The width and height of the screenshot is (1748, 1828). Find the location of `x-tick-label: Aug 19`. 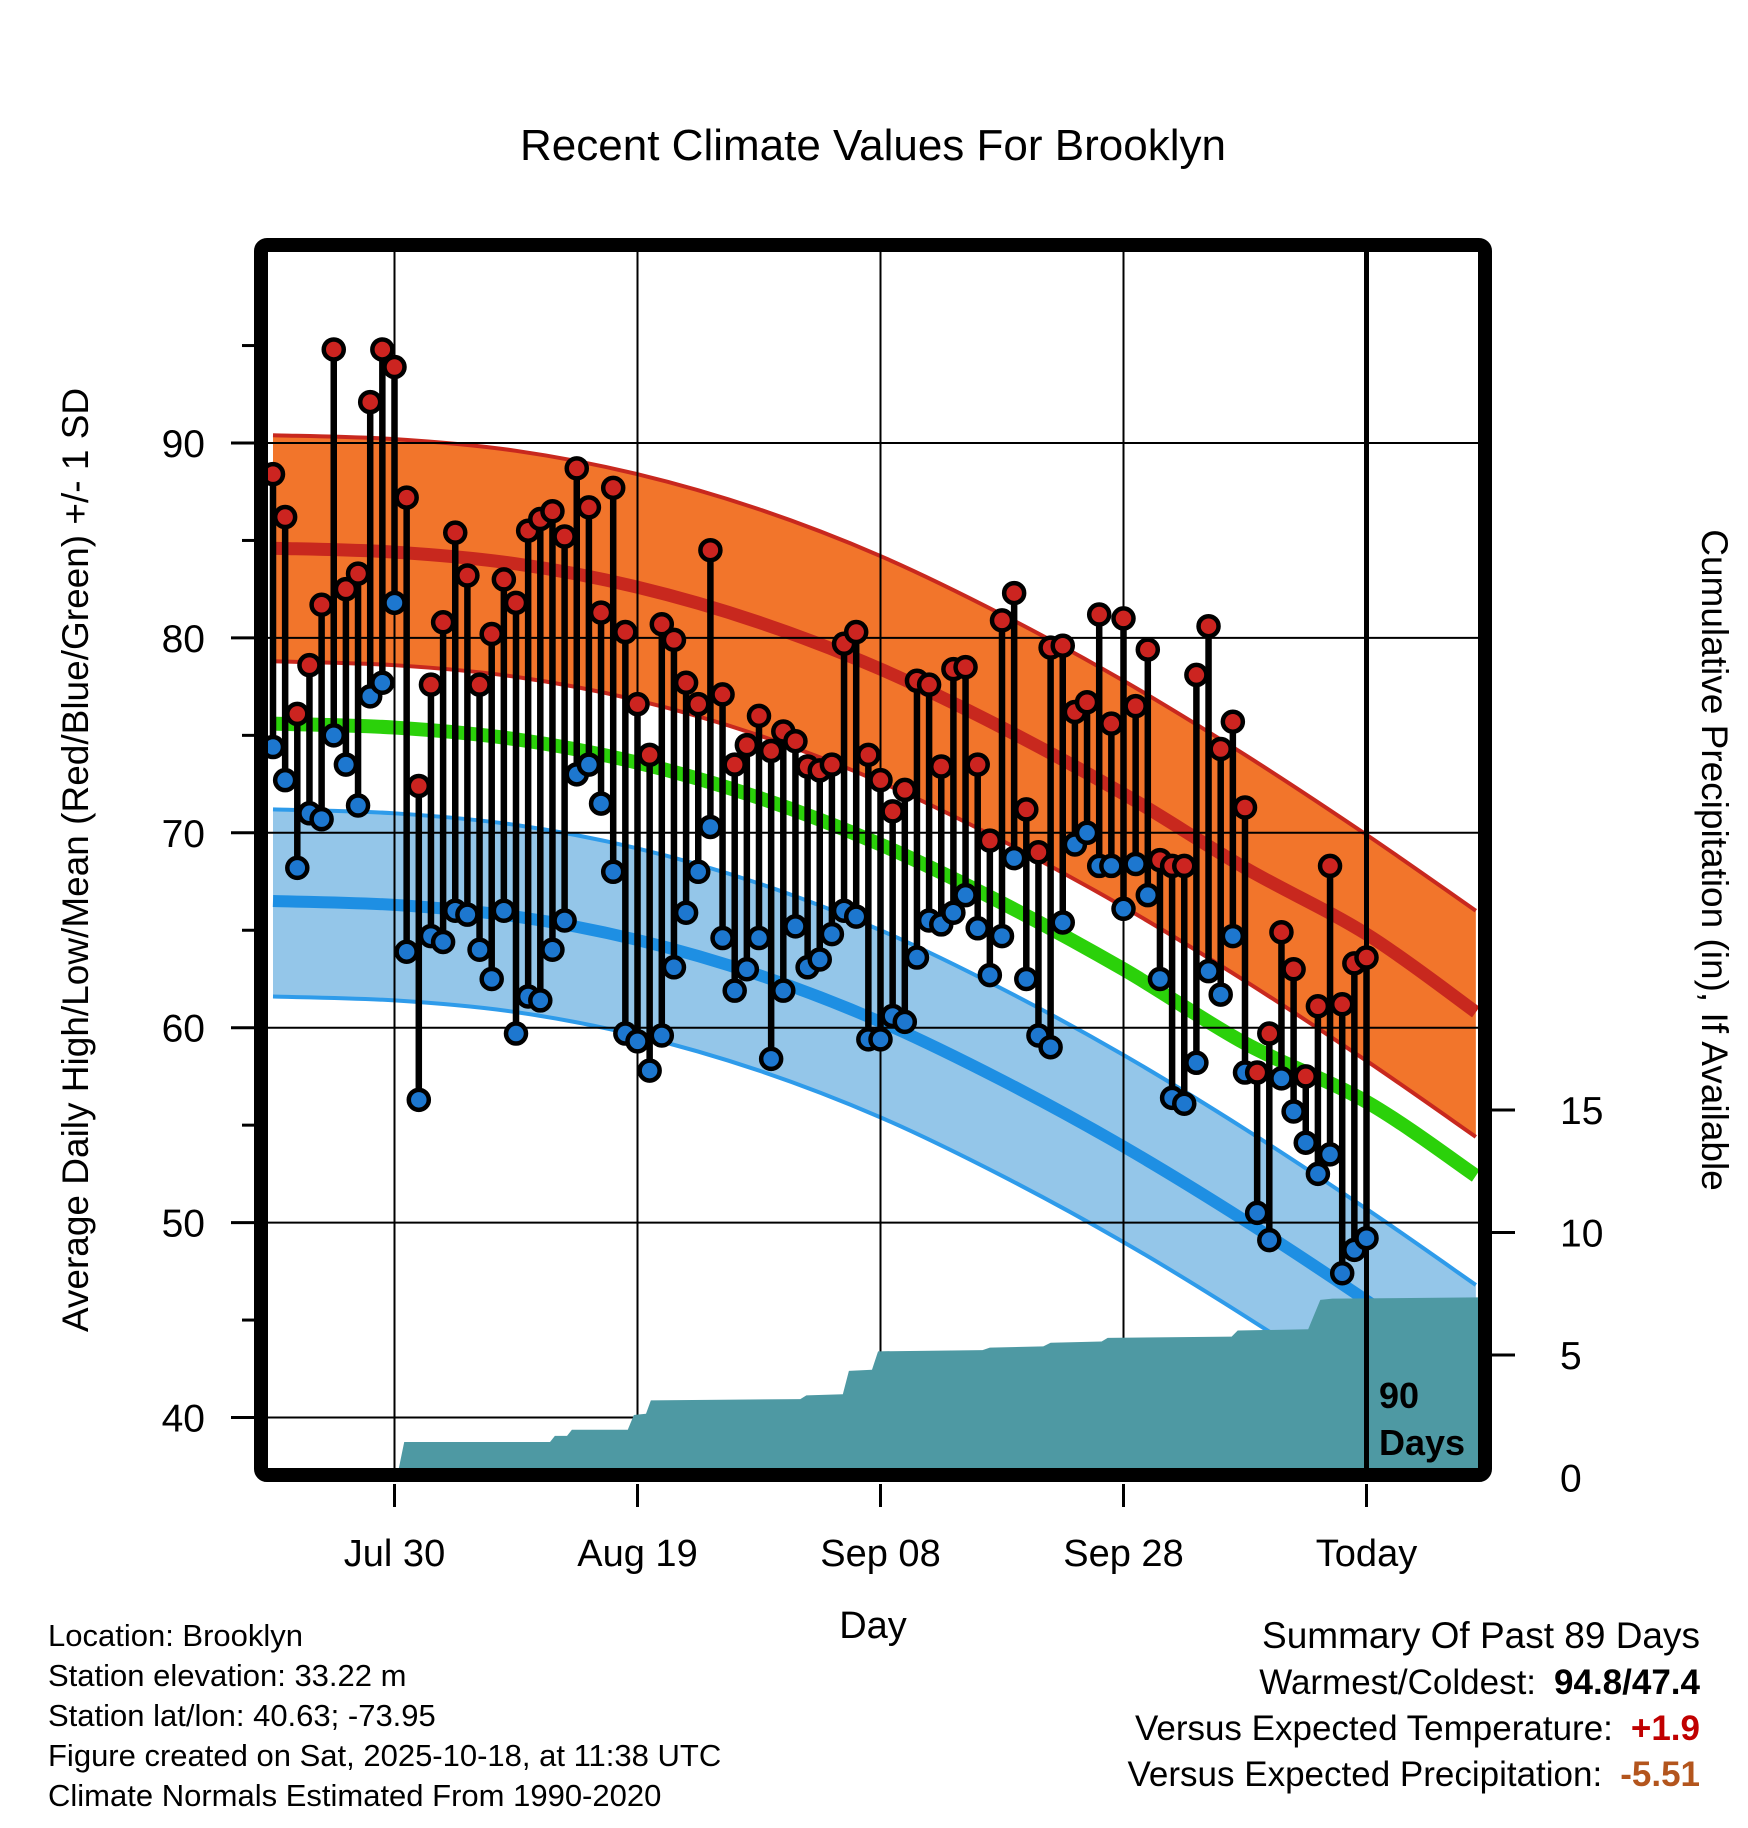

x-tick-label: Aug 19 is located at coordinates (637, 1554).